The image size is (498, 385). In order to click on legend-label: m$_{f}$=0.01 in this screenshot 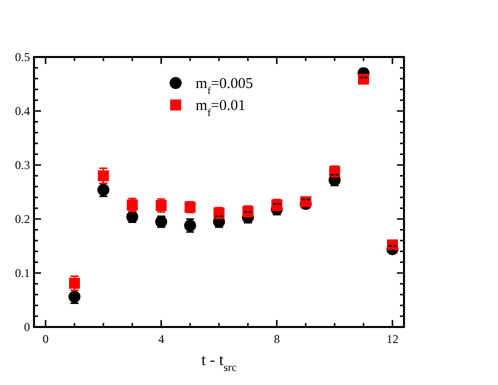, I will do `click(221, 108)`.